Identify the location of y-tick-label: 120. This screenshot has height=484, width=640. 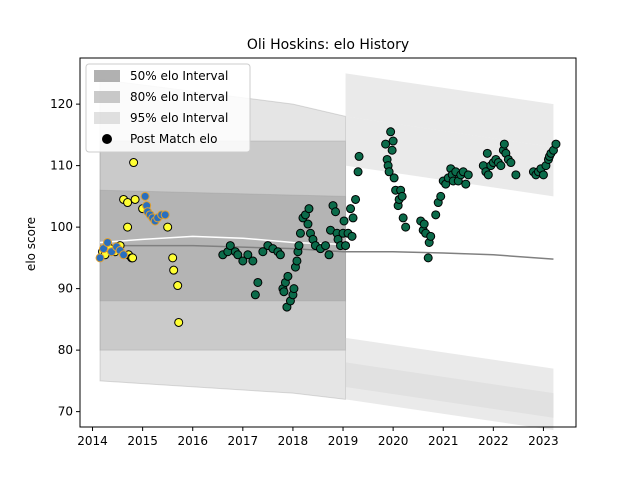
(61, 104).